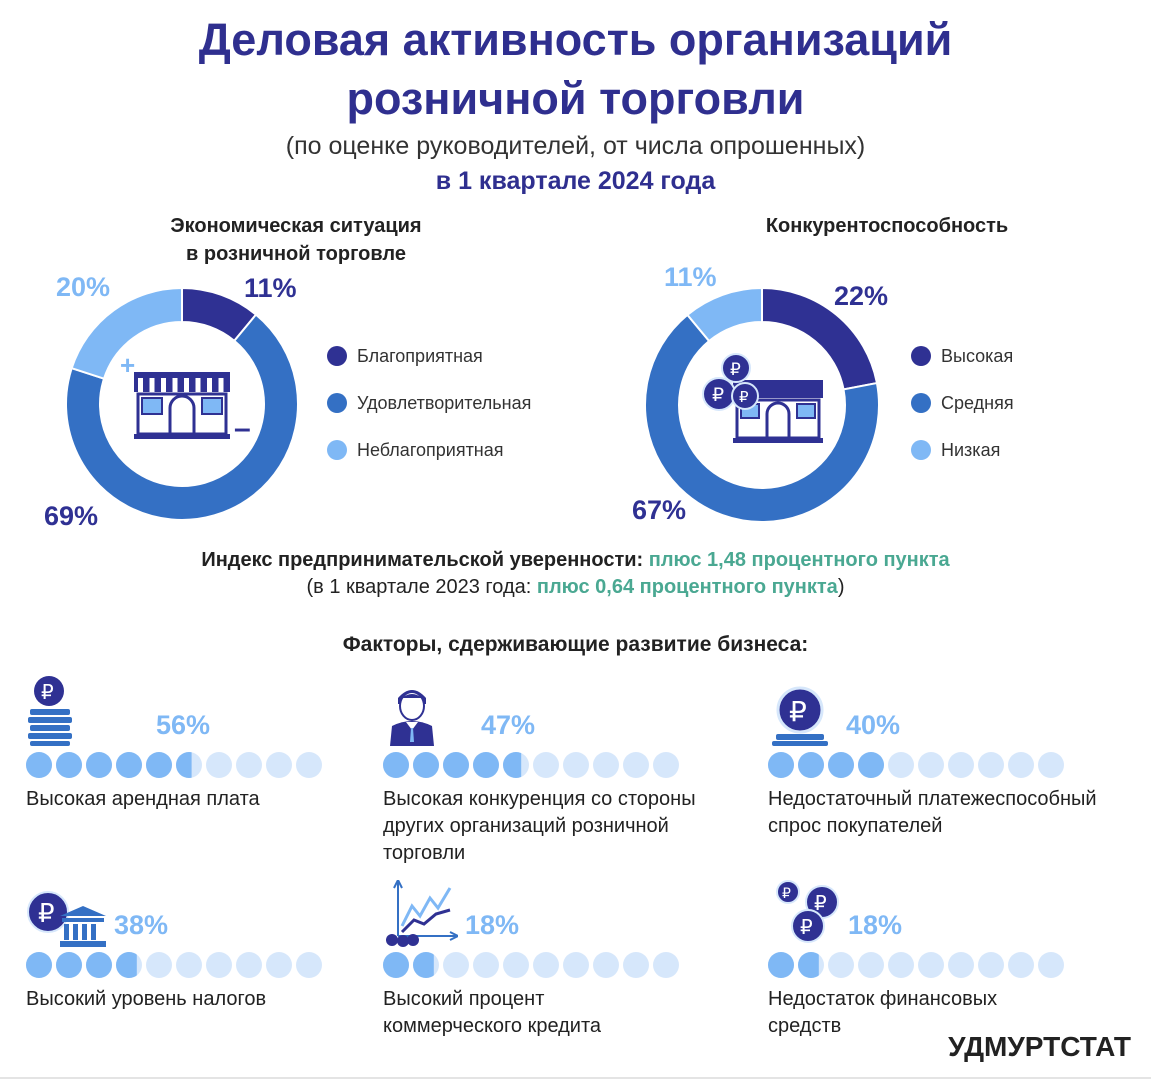 This screenshot has width=1151, height=1080. What do you see at coordinates (526, 826) in the screenshot?
I see `factor-label-line: других организаций розничной` at bounding box center [526, 826].